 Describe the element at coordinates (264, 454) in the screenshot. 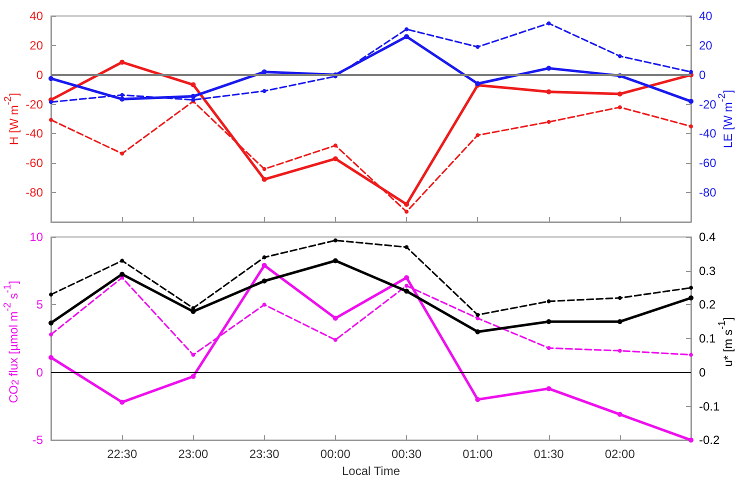

I see `x-tick-label: 23:30` at that location.